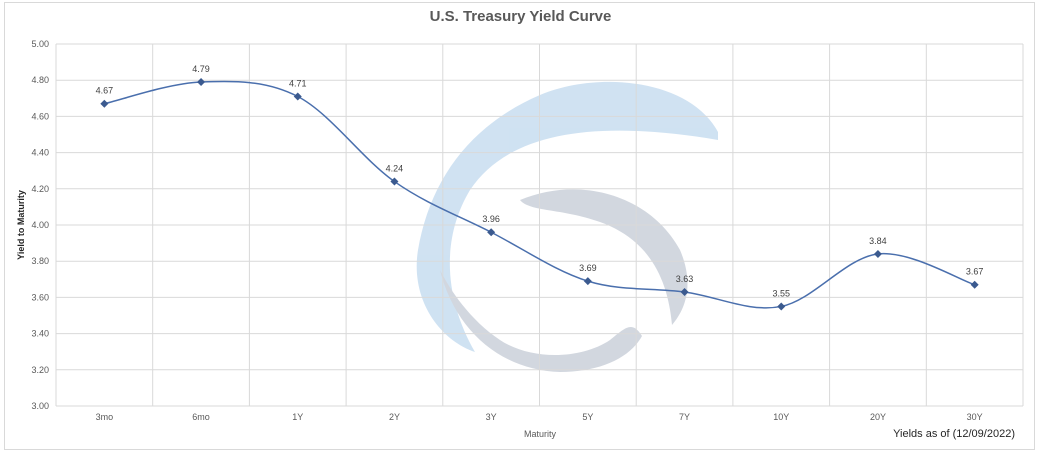  What do you see at coordinates (954, 434) in the screenshot?
I see `footnote: Yields as of (12/09/2022)` at bounding box center [954, 434].